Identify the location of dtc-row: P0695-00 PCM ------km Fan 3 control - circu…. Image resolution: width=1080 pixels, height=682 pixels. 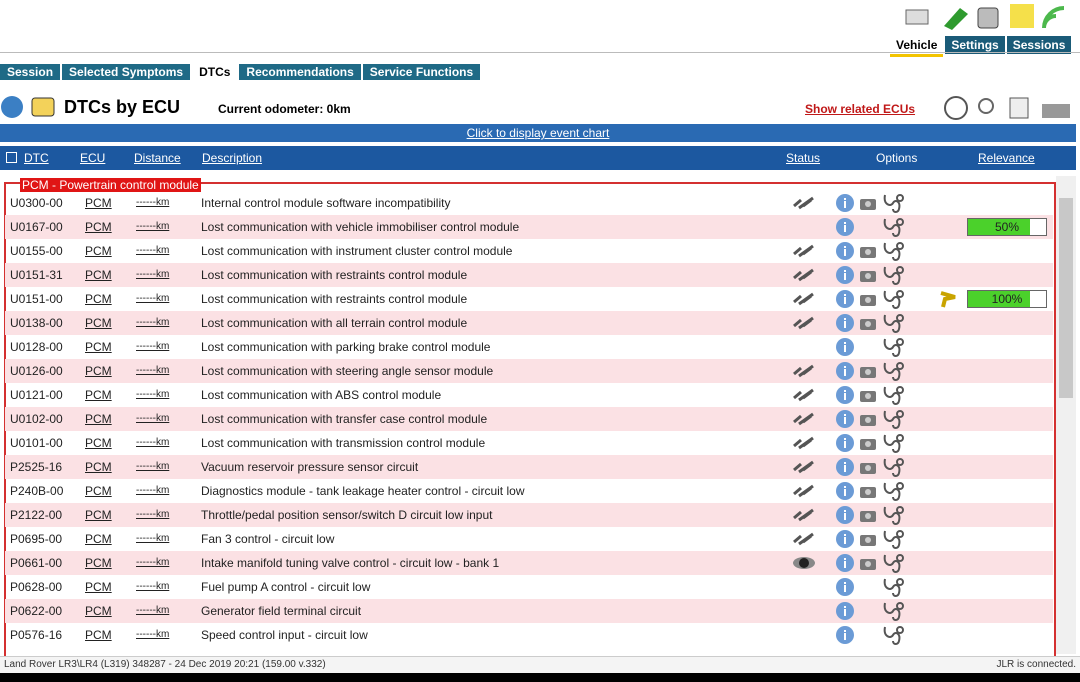
(529, 539).